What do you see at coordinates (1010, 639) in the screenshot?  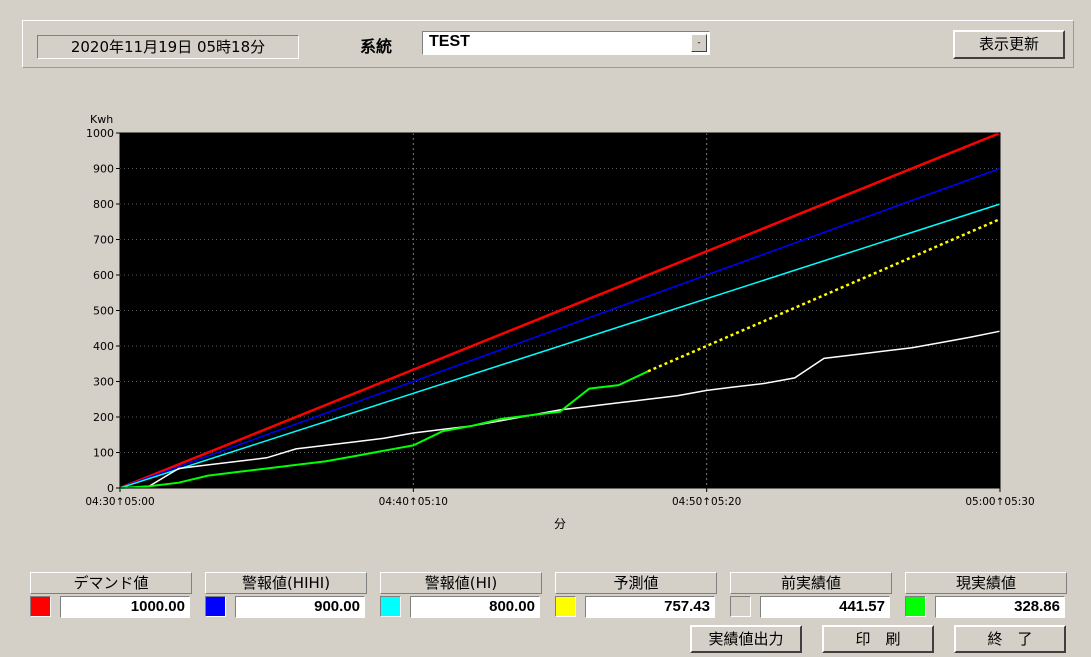 I see `exit-button: 終 了` at bounding box center [1010, 639].